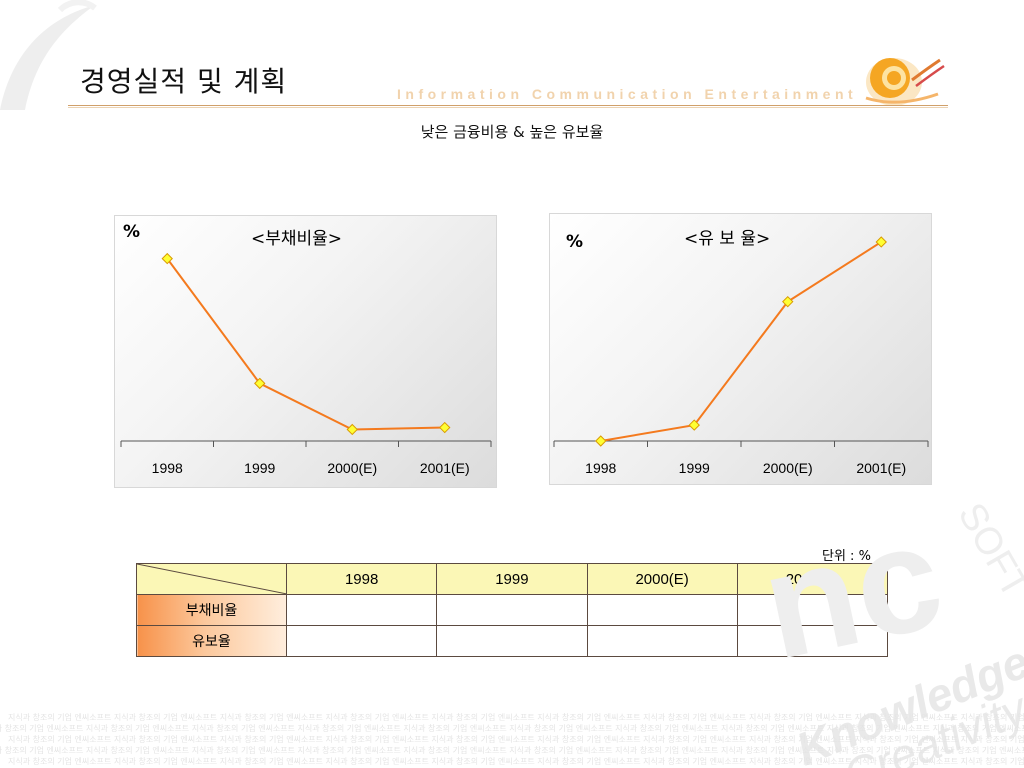 The width and height of the screenshot is (1024, 768). I want to click on table-row: 부채비율, so click(512, 610).